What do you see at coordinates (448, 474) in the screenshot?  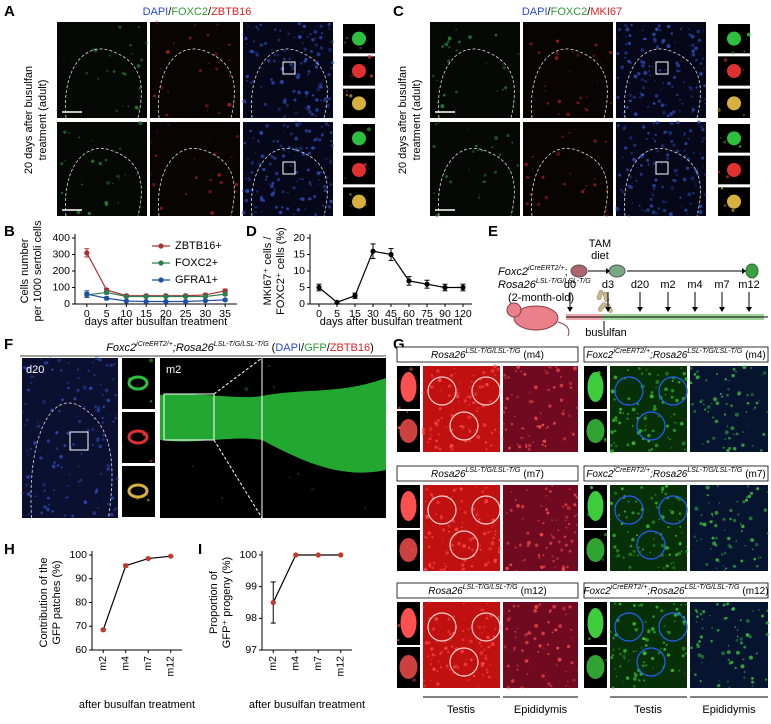 I see `text-part: Rosa26` at bounding box center [448, 474].